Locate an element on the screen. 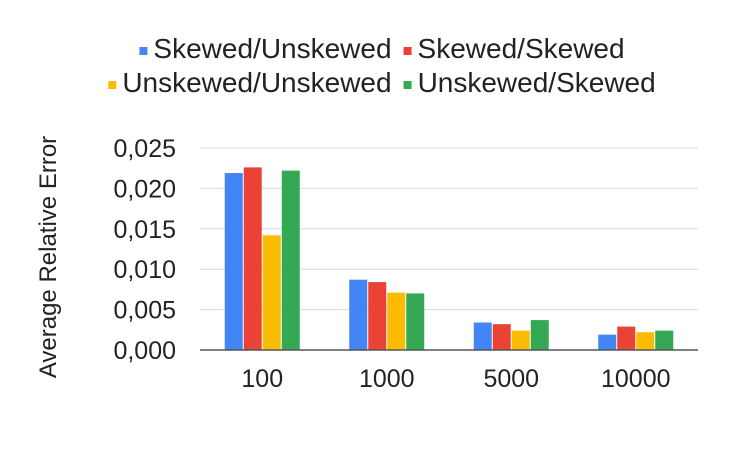 The width and height of the screenshot is (736, 449). legend-item: Skewed/Unskewed is located at coordinates (265, 48).